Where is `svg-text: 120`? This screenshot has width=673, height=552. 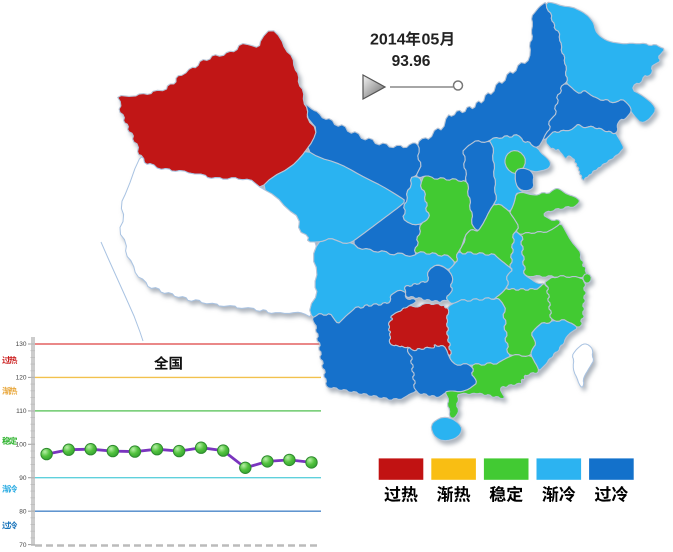 svg-text: 120 is located at coordinates (21, 378).